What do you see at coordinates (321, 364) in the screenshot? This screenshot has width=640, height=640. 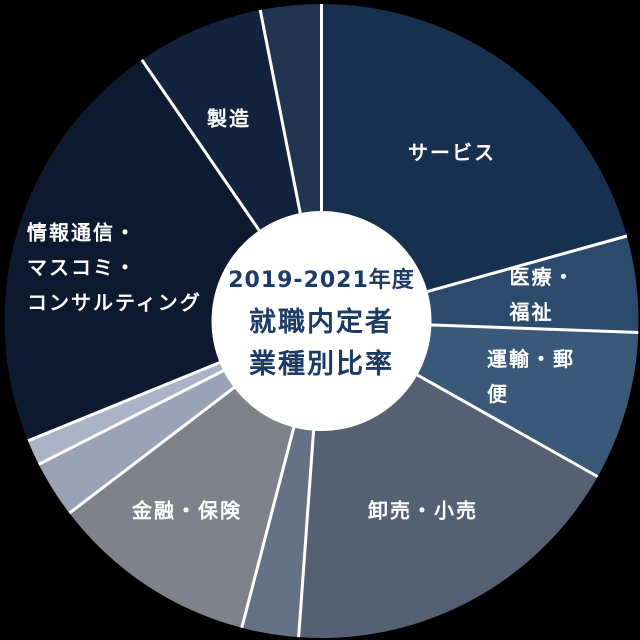 I see `center-title-line3: 業種別比率` at bounding box center [321, 364].